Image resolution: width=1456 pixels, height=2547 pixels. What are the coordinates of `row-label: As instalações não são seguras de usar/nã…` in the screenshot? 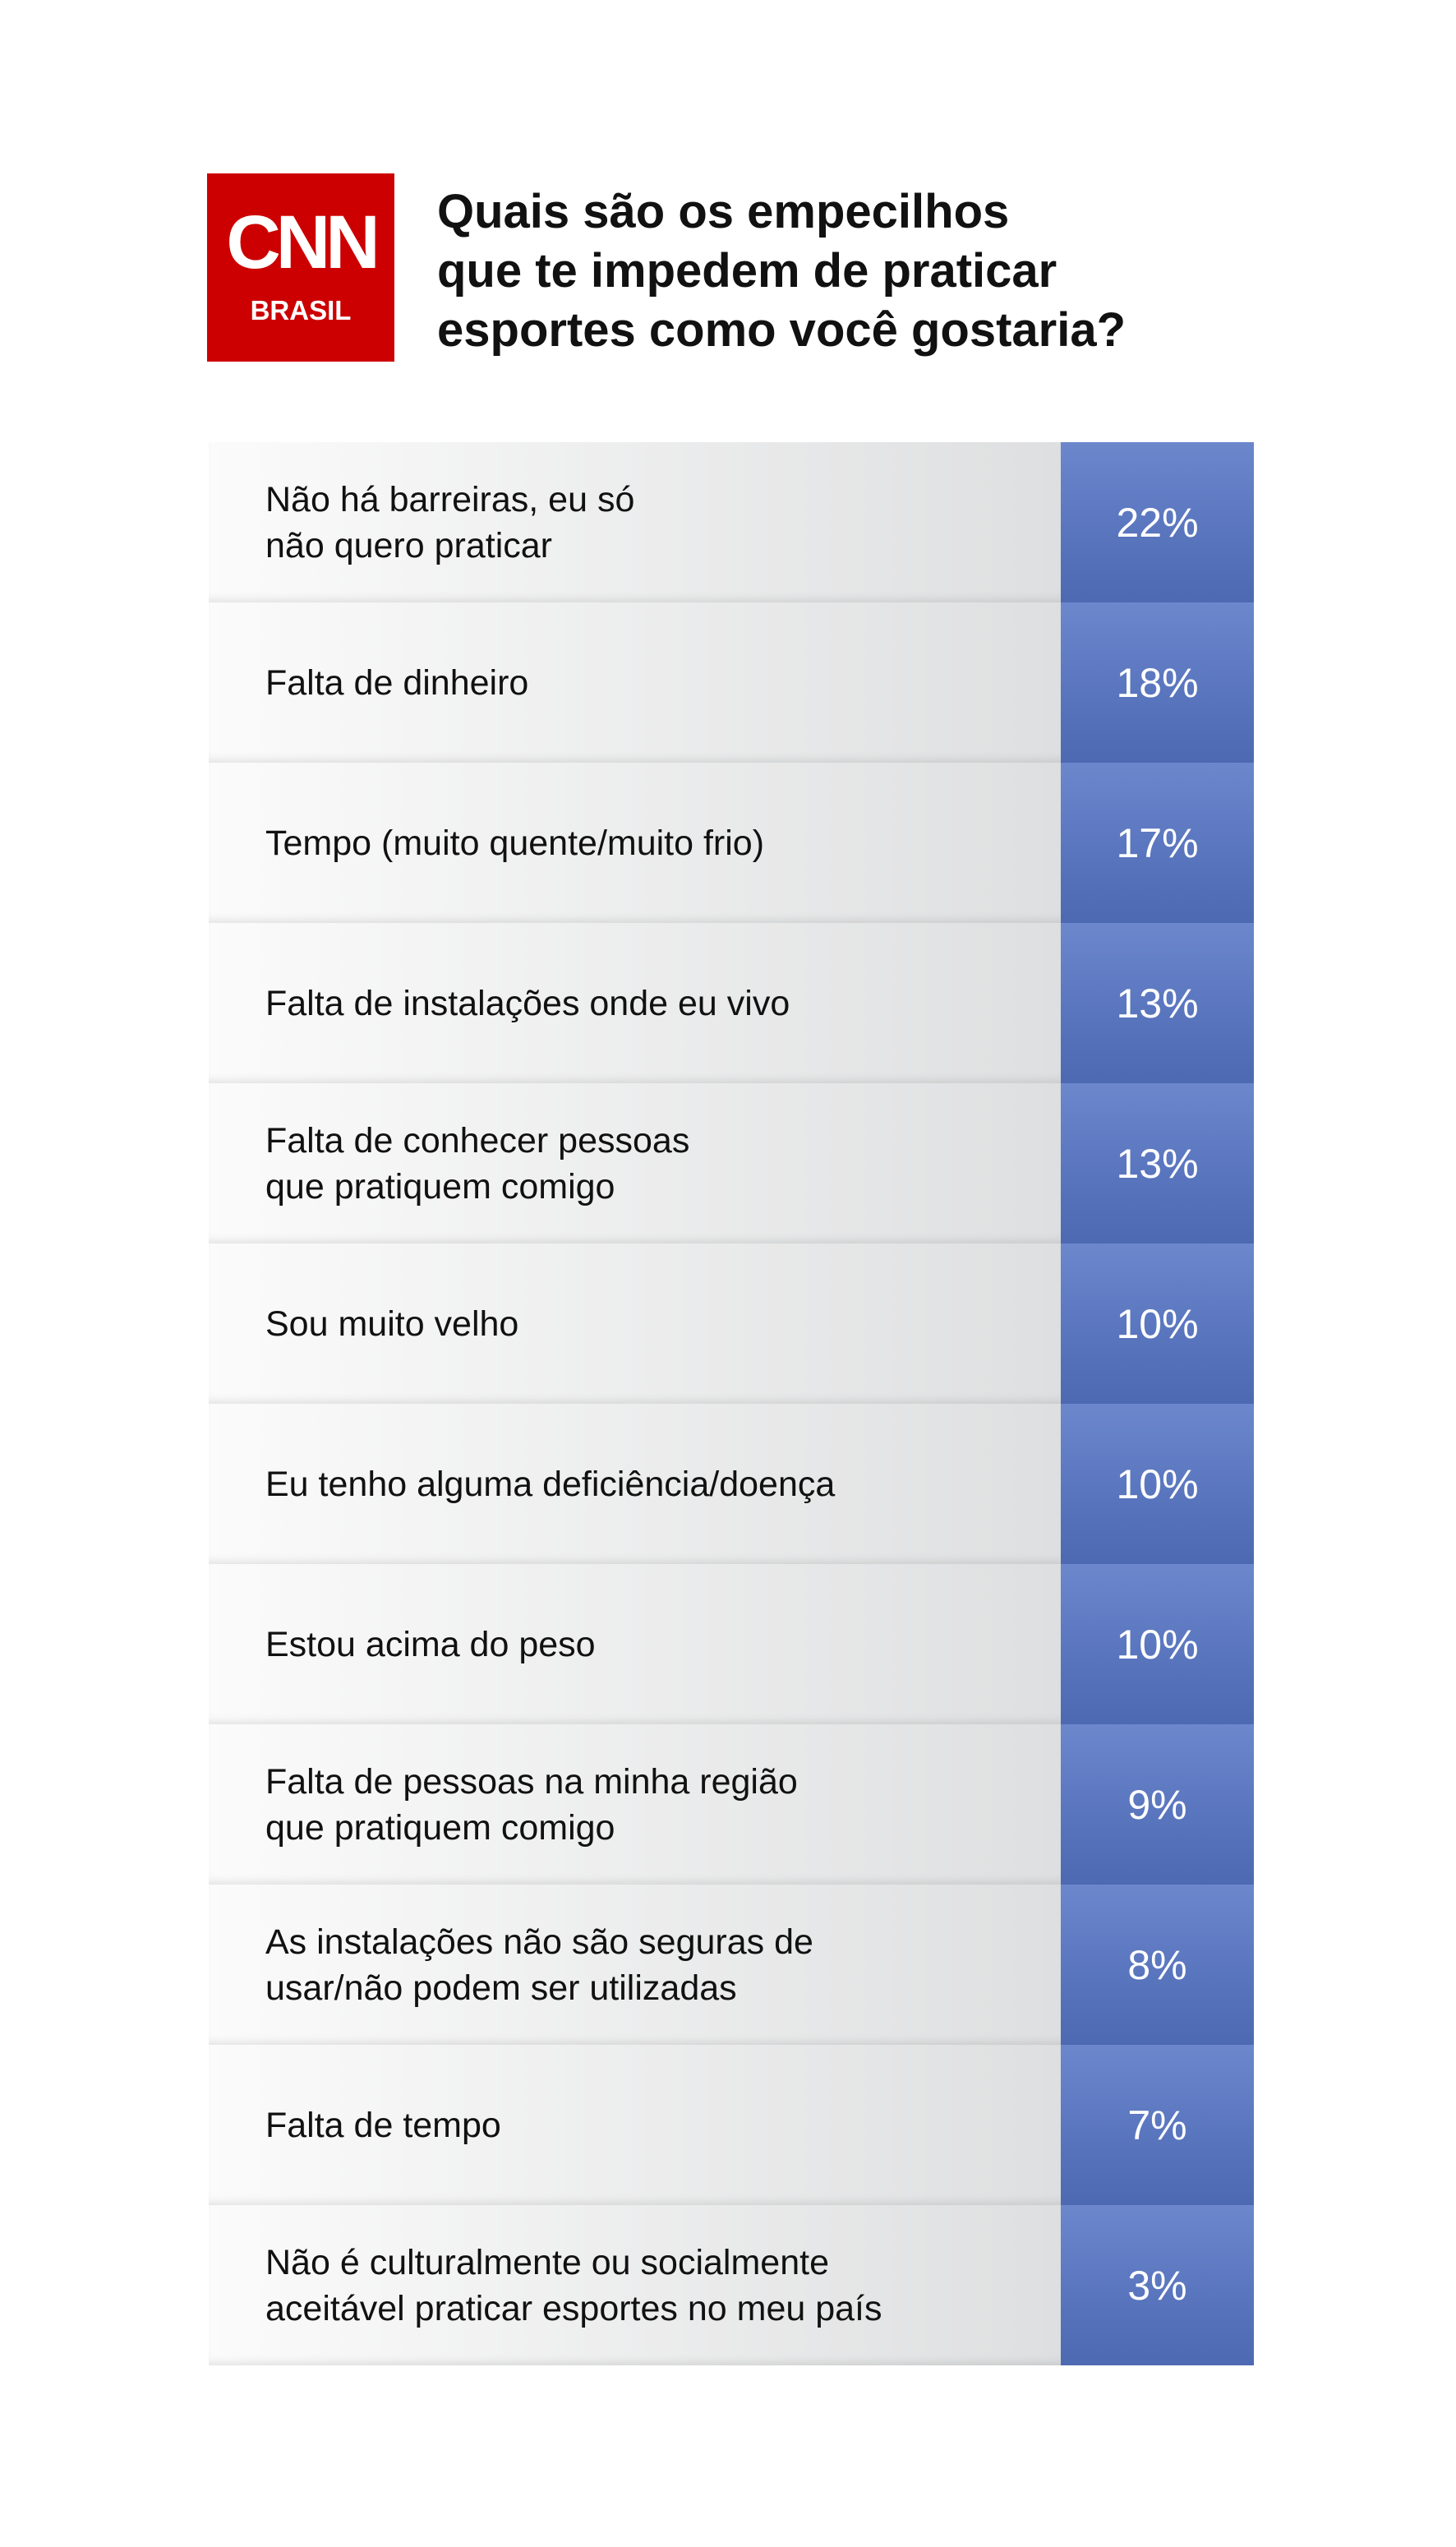 It's located at (635, 1965).